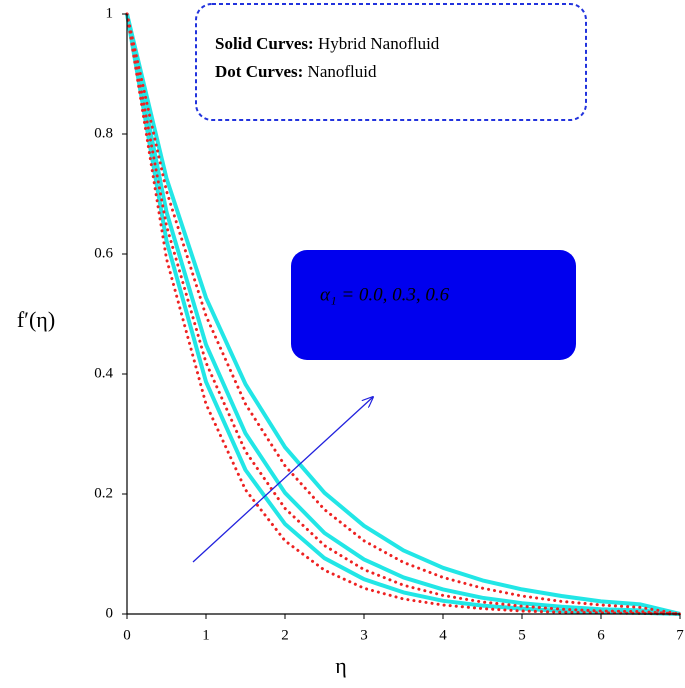 This screenshot has height=688, width=685. I want to click on x-axis-label: η, so click(341, 665).